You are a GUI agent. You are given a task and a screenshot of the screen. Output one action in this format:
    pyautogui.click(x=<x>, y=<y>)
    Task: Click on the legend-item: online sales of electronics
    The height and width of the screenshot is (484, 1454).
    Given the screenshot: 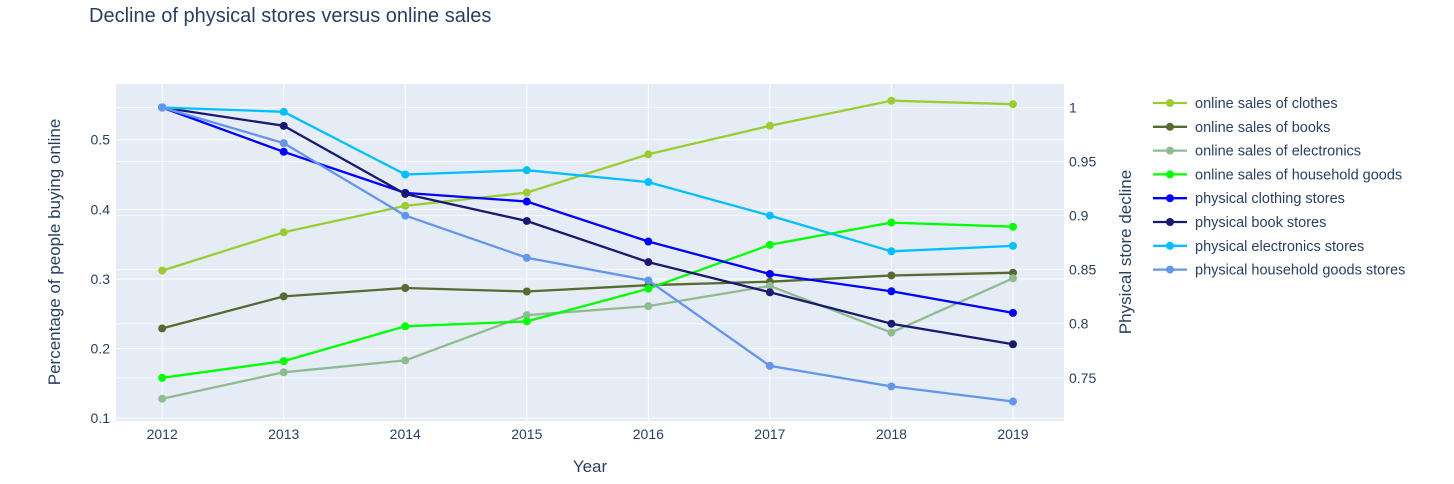 What is the action you would take?
    pyautogui.click(x=1257, y=152)
    